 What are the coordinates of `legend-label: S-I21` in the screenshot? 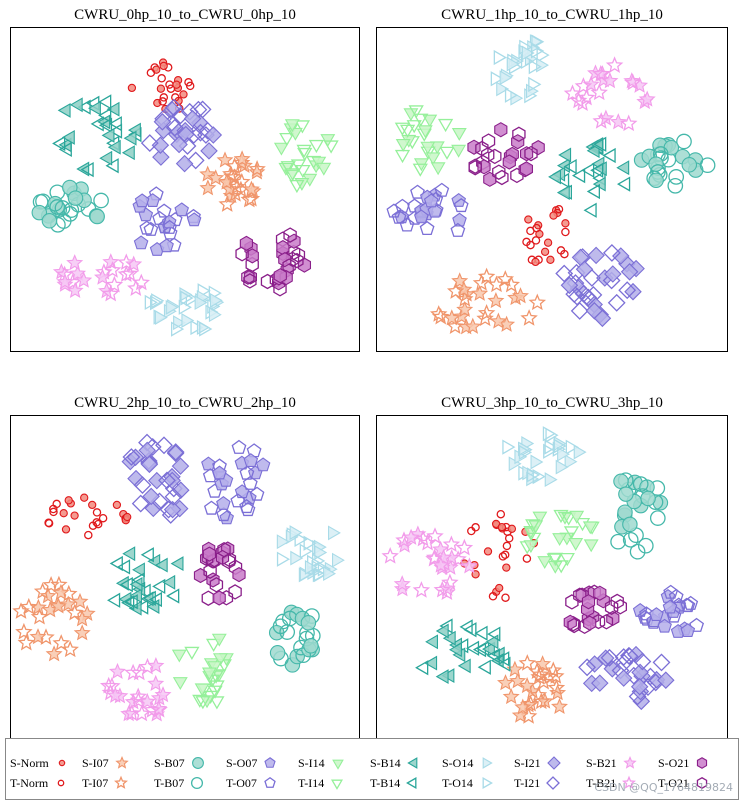 It's located at (527, 763).